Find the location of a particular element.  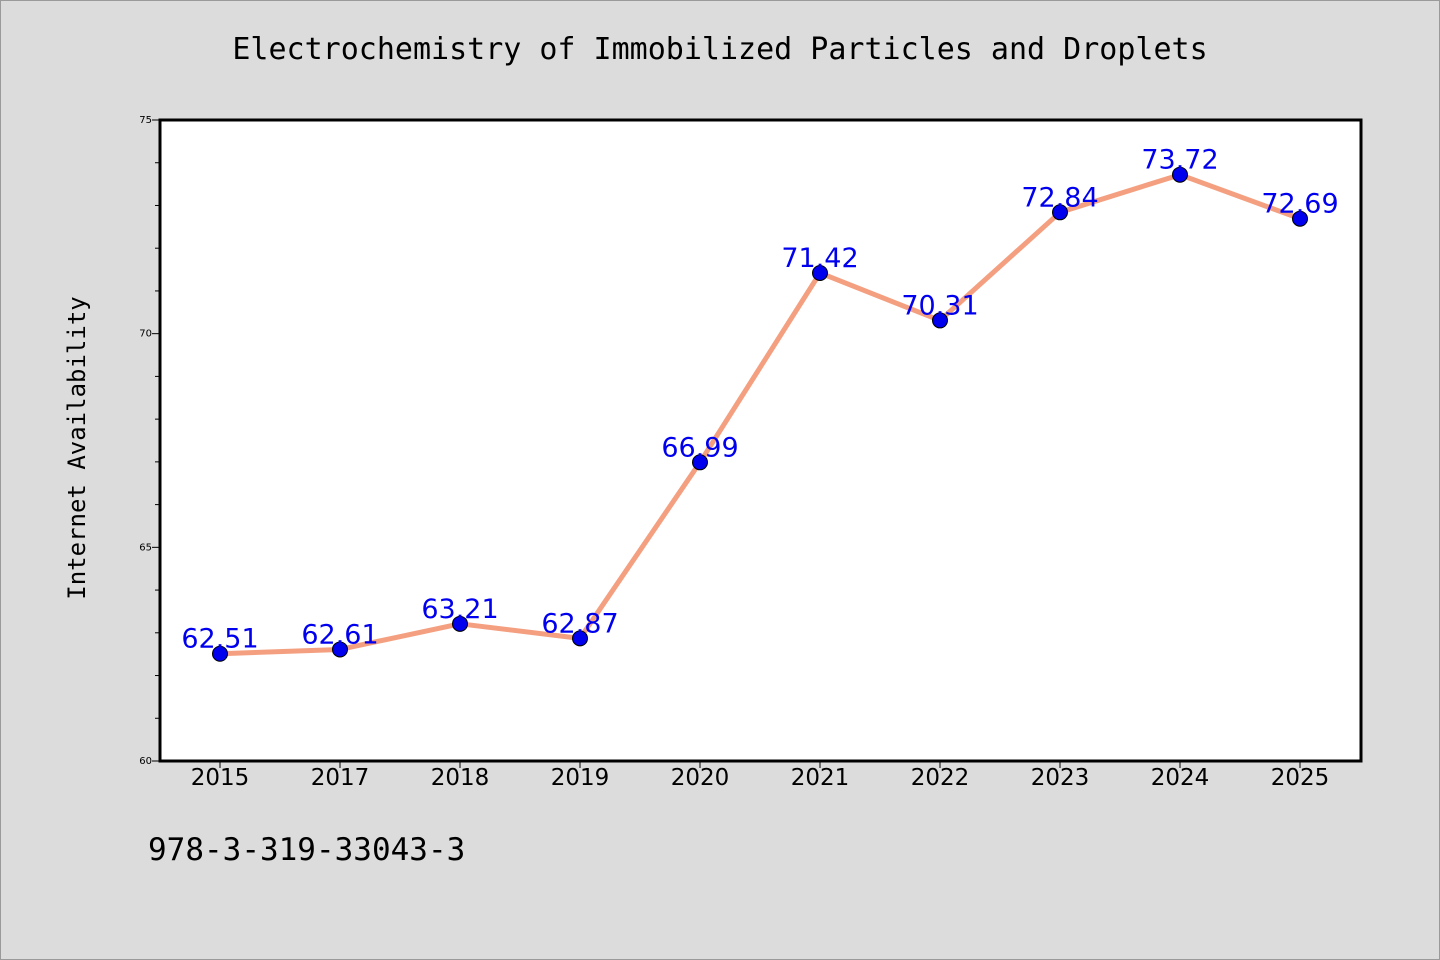

y-tick-label: 70 is located at coordinates (145, 334).